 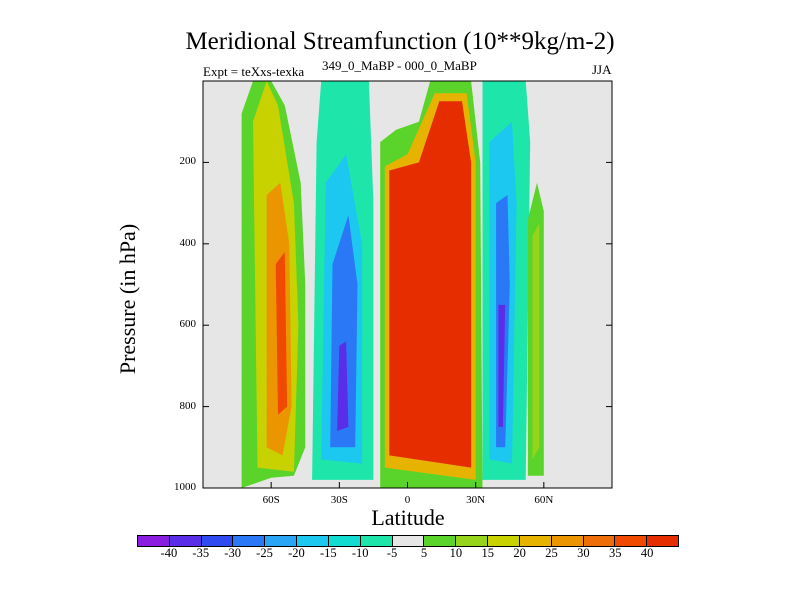 What do you see at coordinates (602, 69) in the screenshot?
I see `season-label: JJA` at bounding box center [602, 69].